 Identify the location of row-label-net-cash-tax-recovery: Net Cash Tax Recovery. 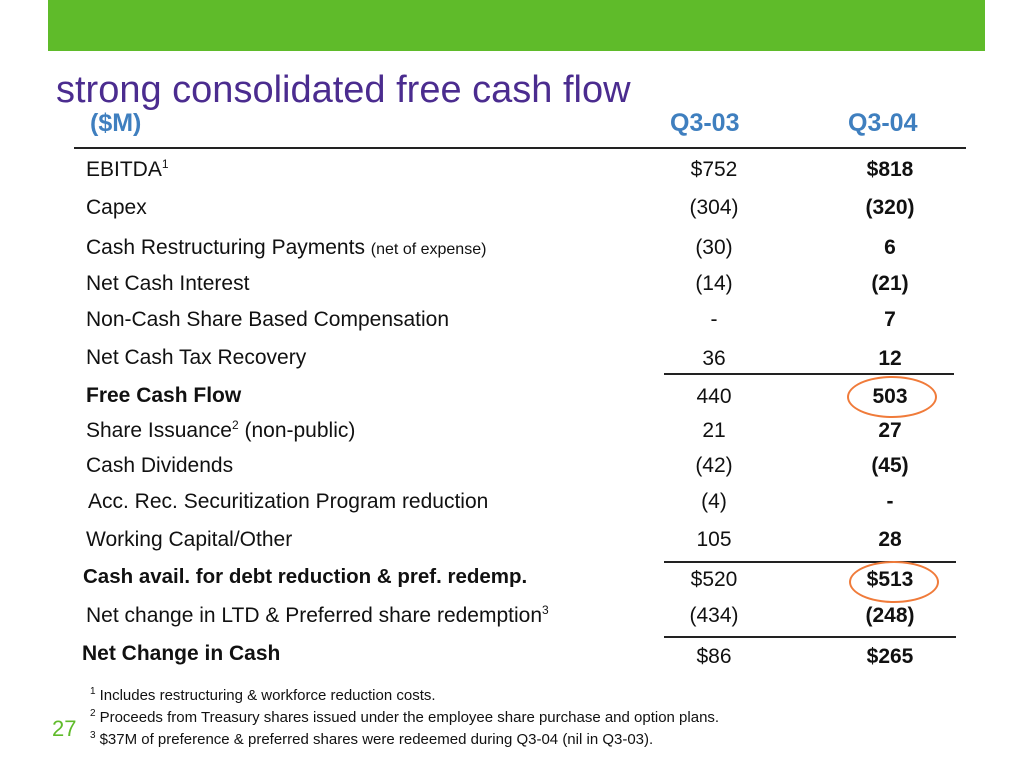
(196, 357).